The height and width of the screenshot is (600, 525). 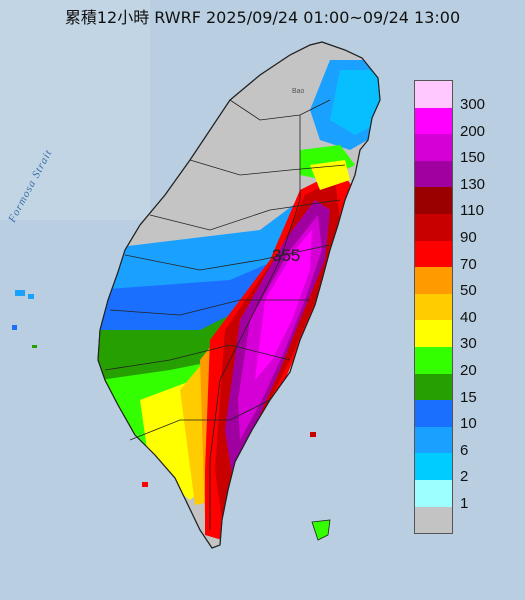 What do you see at coordinates (468, 344) in the screenshot?
I see `legend-label: 30` at bounding box center [468, 344].